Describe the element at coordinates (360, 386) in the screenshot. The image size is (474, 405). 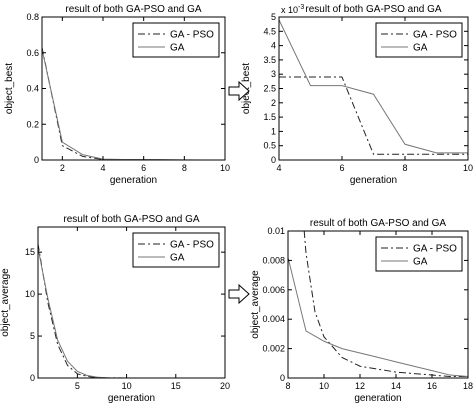
I see `x-tick-label: 12` at that location.